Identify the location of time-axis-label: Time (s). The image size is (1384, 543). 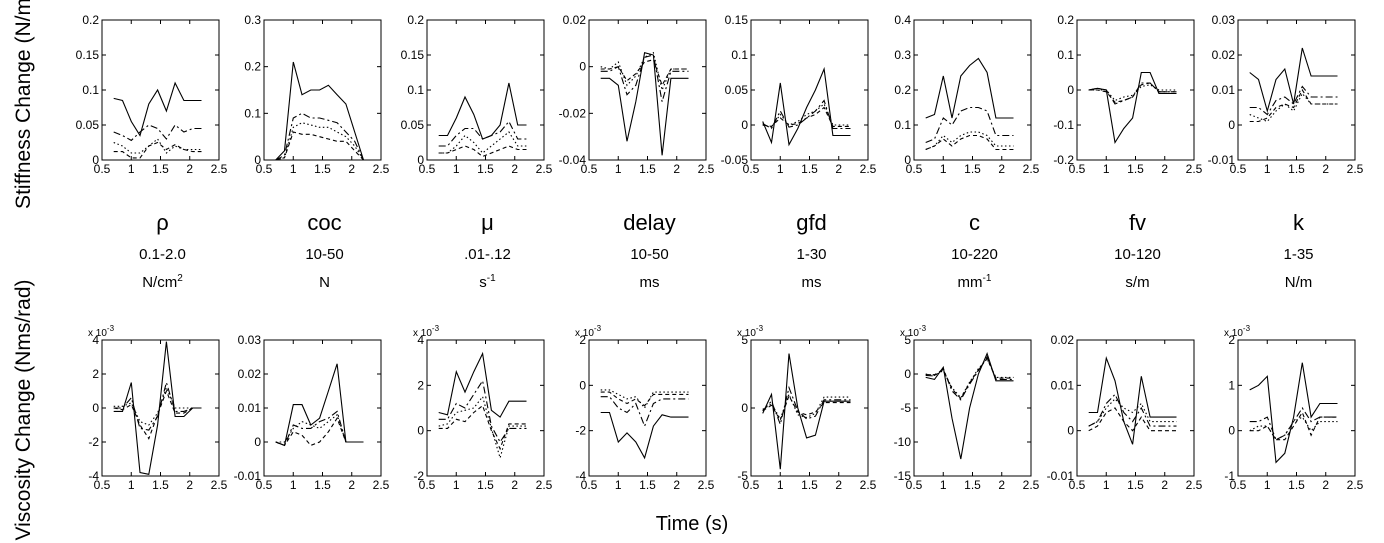
(692, 524).